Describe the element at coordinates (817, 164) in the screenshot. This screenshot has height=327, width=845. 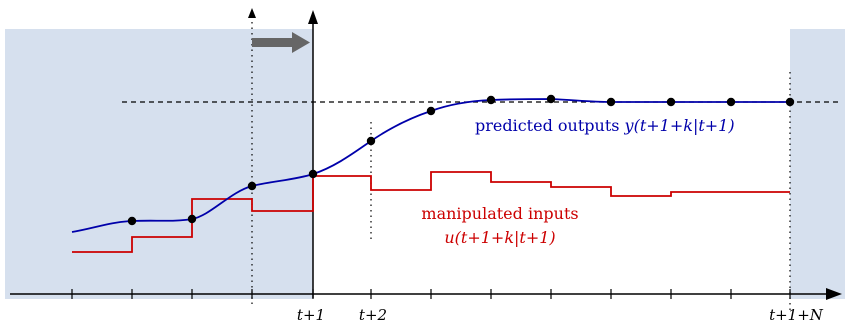
I see `beyond-horizon-region` at that location.